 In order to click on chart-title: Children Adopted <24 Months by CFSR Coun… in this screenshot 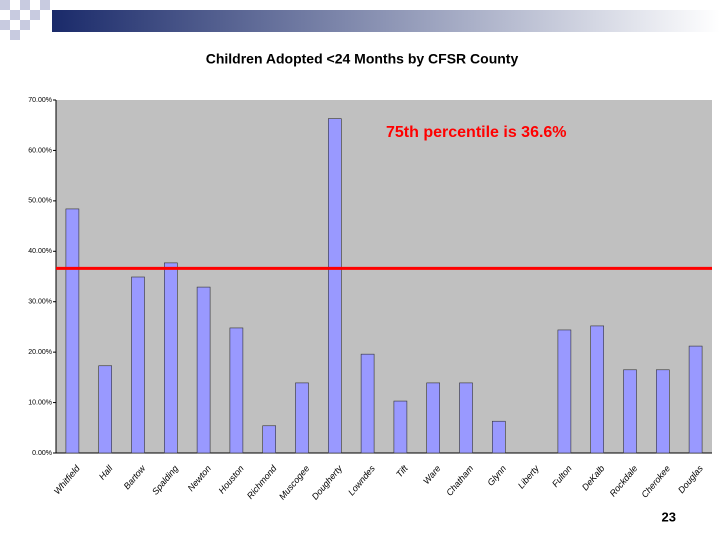, I will do `click(362, 59)`.